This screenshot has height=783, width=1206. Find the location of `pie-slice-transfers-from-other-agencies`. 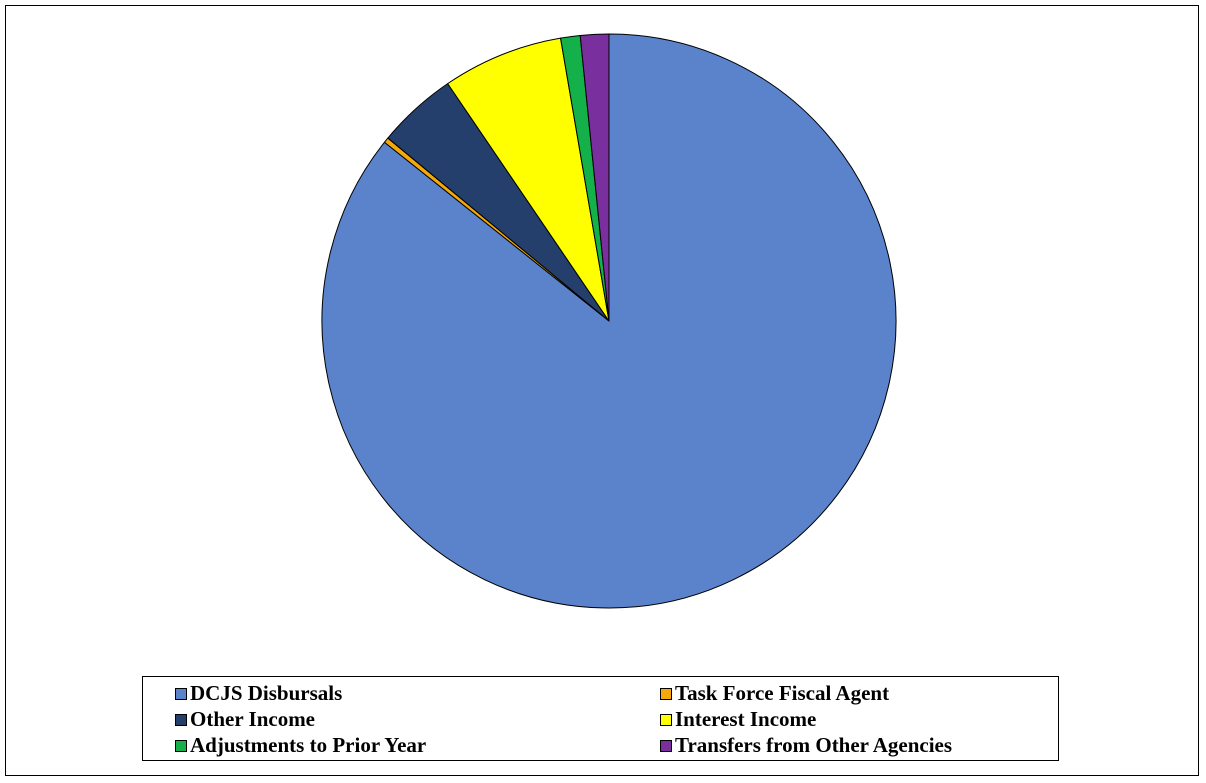

pie-slice-transfers-from-other-agencies is located at coordinates (594, 177).